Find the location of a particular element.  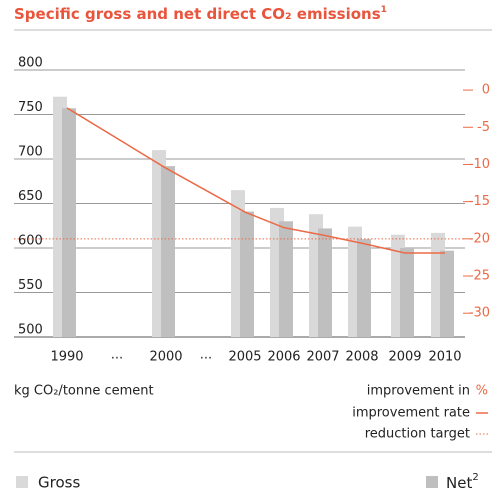

x-tick-label: 1990 is located at coordinates (66, 357).